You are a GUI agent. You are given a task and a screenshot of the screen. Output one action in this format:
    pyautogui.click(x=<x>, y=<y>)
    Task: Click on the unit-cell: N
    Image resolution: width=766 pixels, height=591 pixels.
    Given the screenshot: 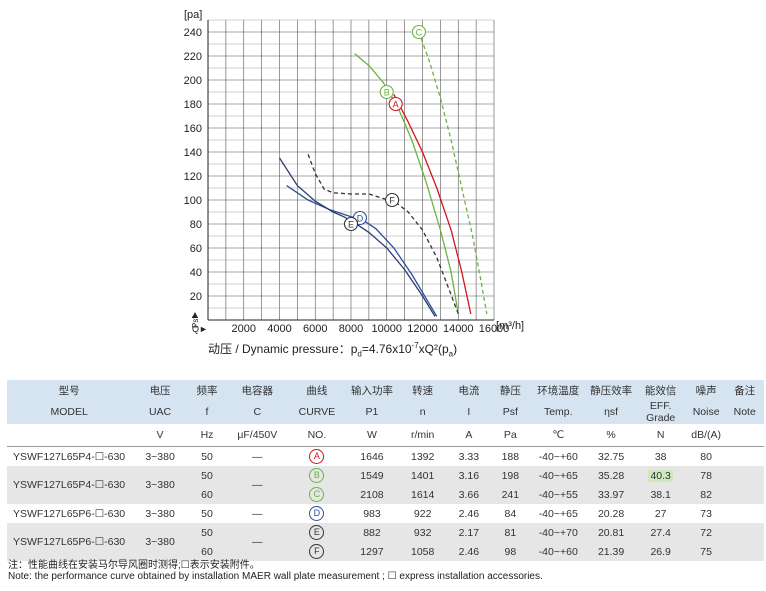 What is the action you would take?
    pyautogui.click(x=660, y=435)
    